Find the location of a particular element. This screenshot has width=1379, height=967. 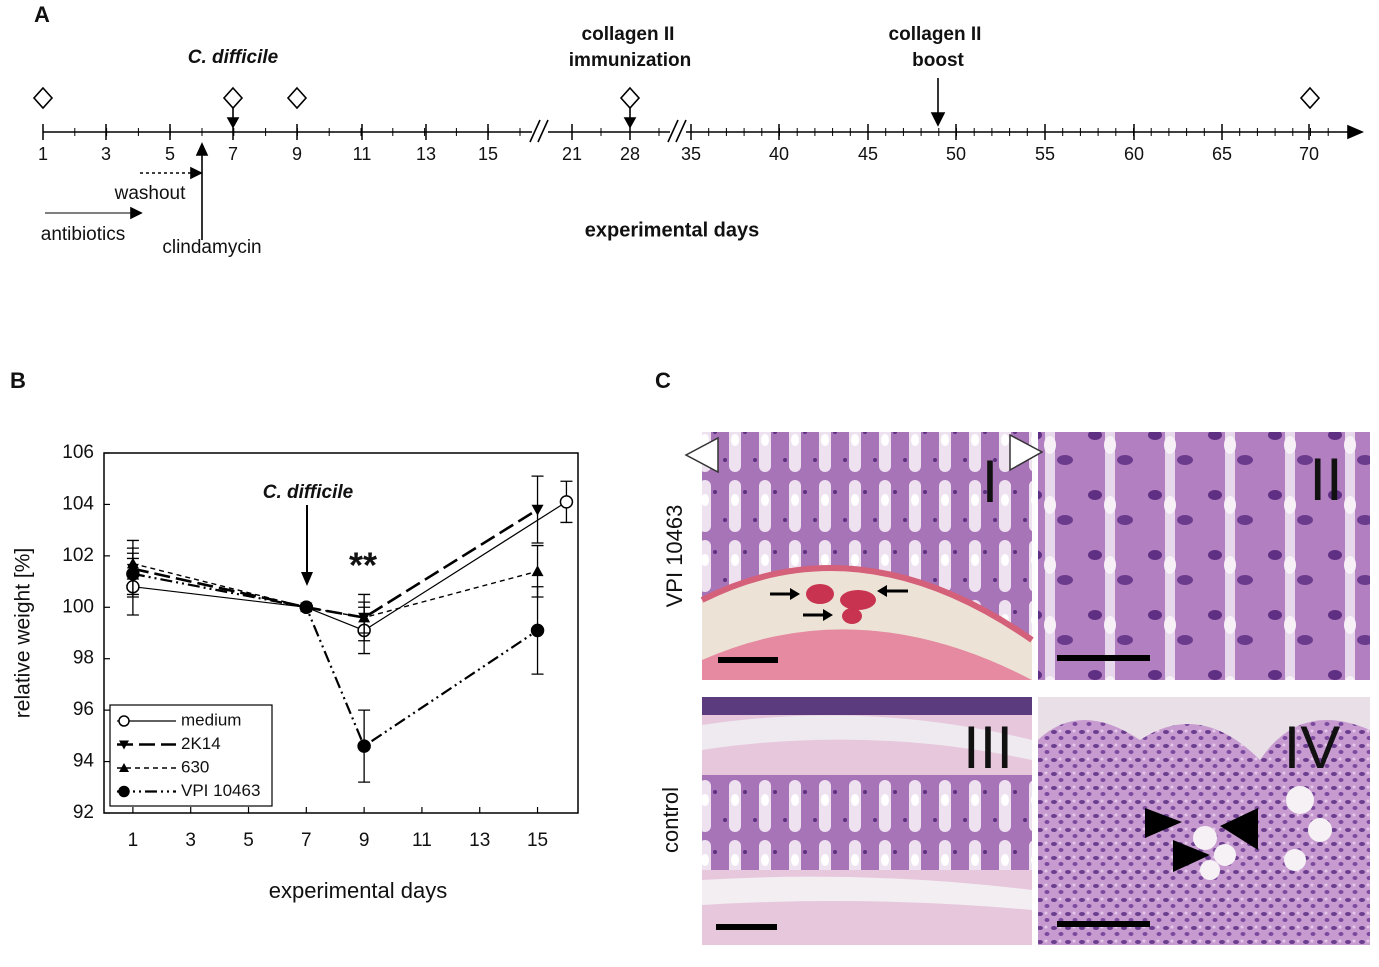

x-tick-label: 7 is located at coordinates (306, 840).